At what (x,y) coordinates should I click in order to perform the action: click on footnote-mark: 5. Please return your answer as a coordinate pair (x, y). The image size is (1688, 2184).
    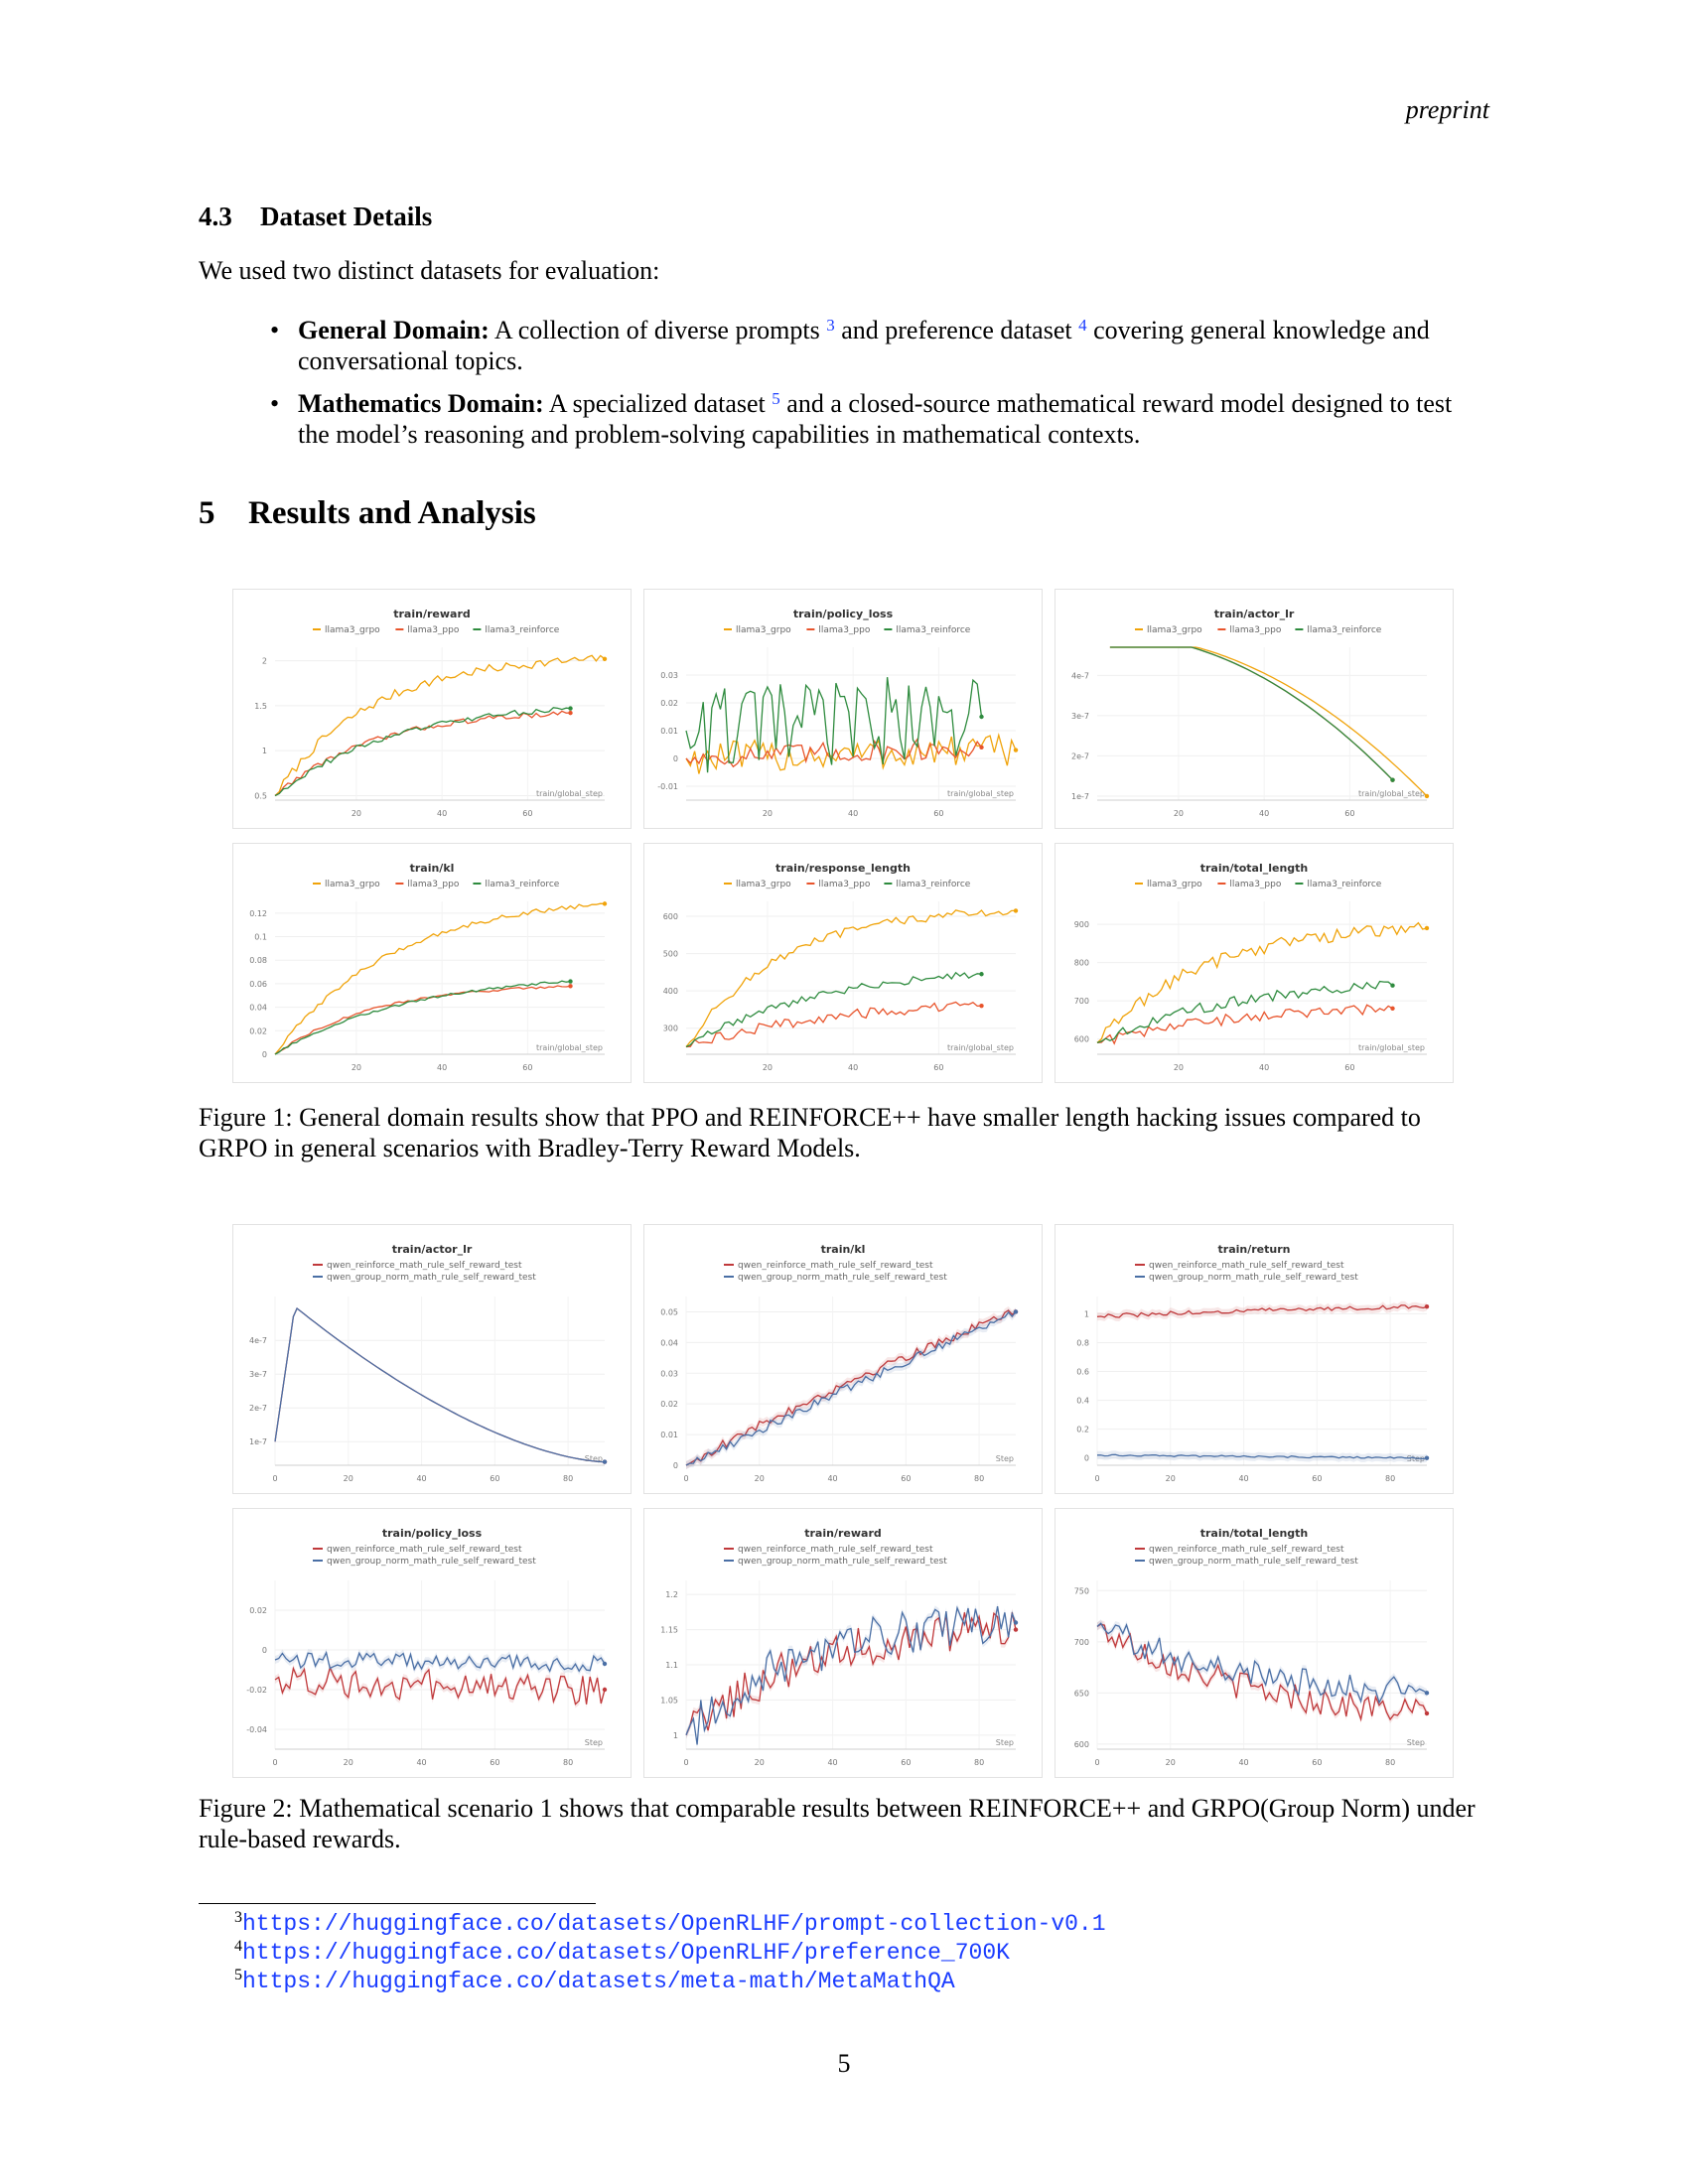
    Looking at the image, I should click on (238, 1975).